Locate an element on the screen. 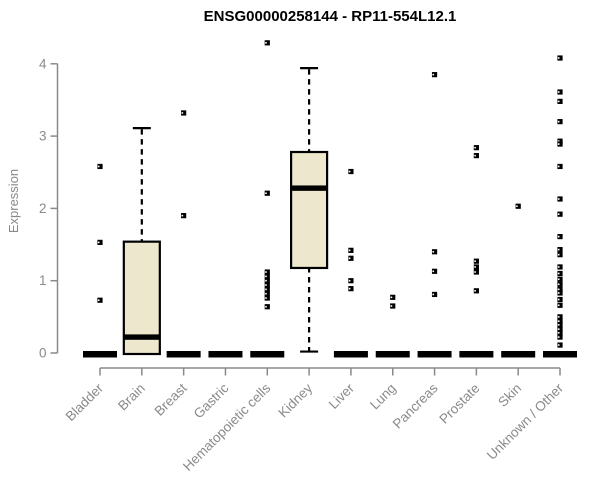  x-tick-label: Kidney is located at coordinates (295, 400).